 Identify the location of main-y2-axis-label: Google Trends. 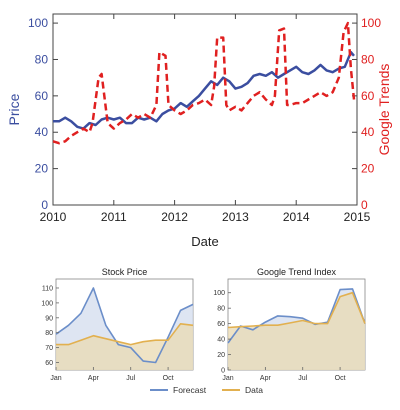
(384, 110).